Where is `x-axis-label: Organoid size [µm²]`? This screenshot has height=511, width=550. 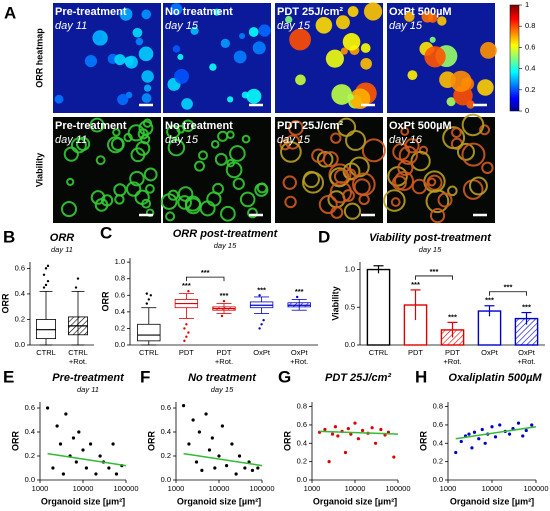
x-axis-label: Organoid size [µm²] is located at coordinates (83, 501).